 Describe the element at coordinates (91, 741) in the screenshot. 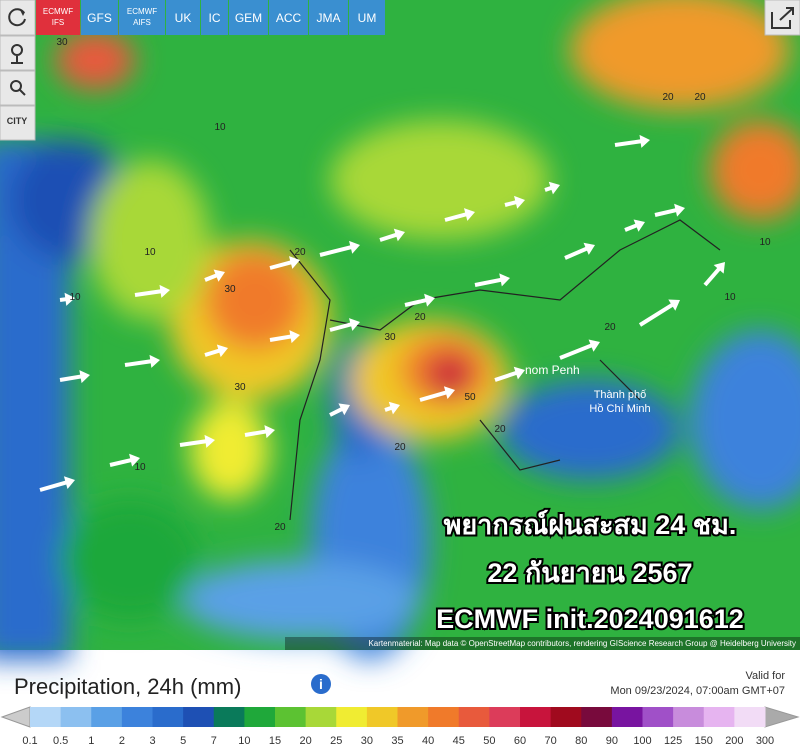

I see `legend-value: 1` at that location.